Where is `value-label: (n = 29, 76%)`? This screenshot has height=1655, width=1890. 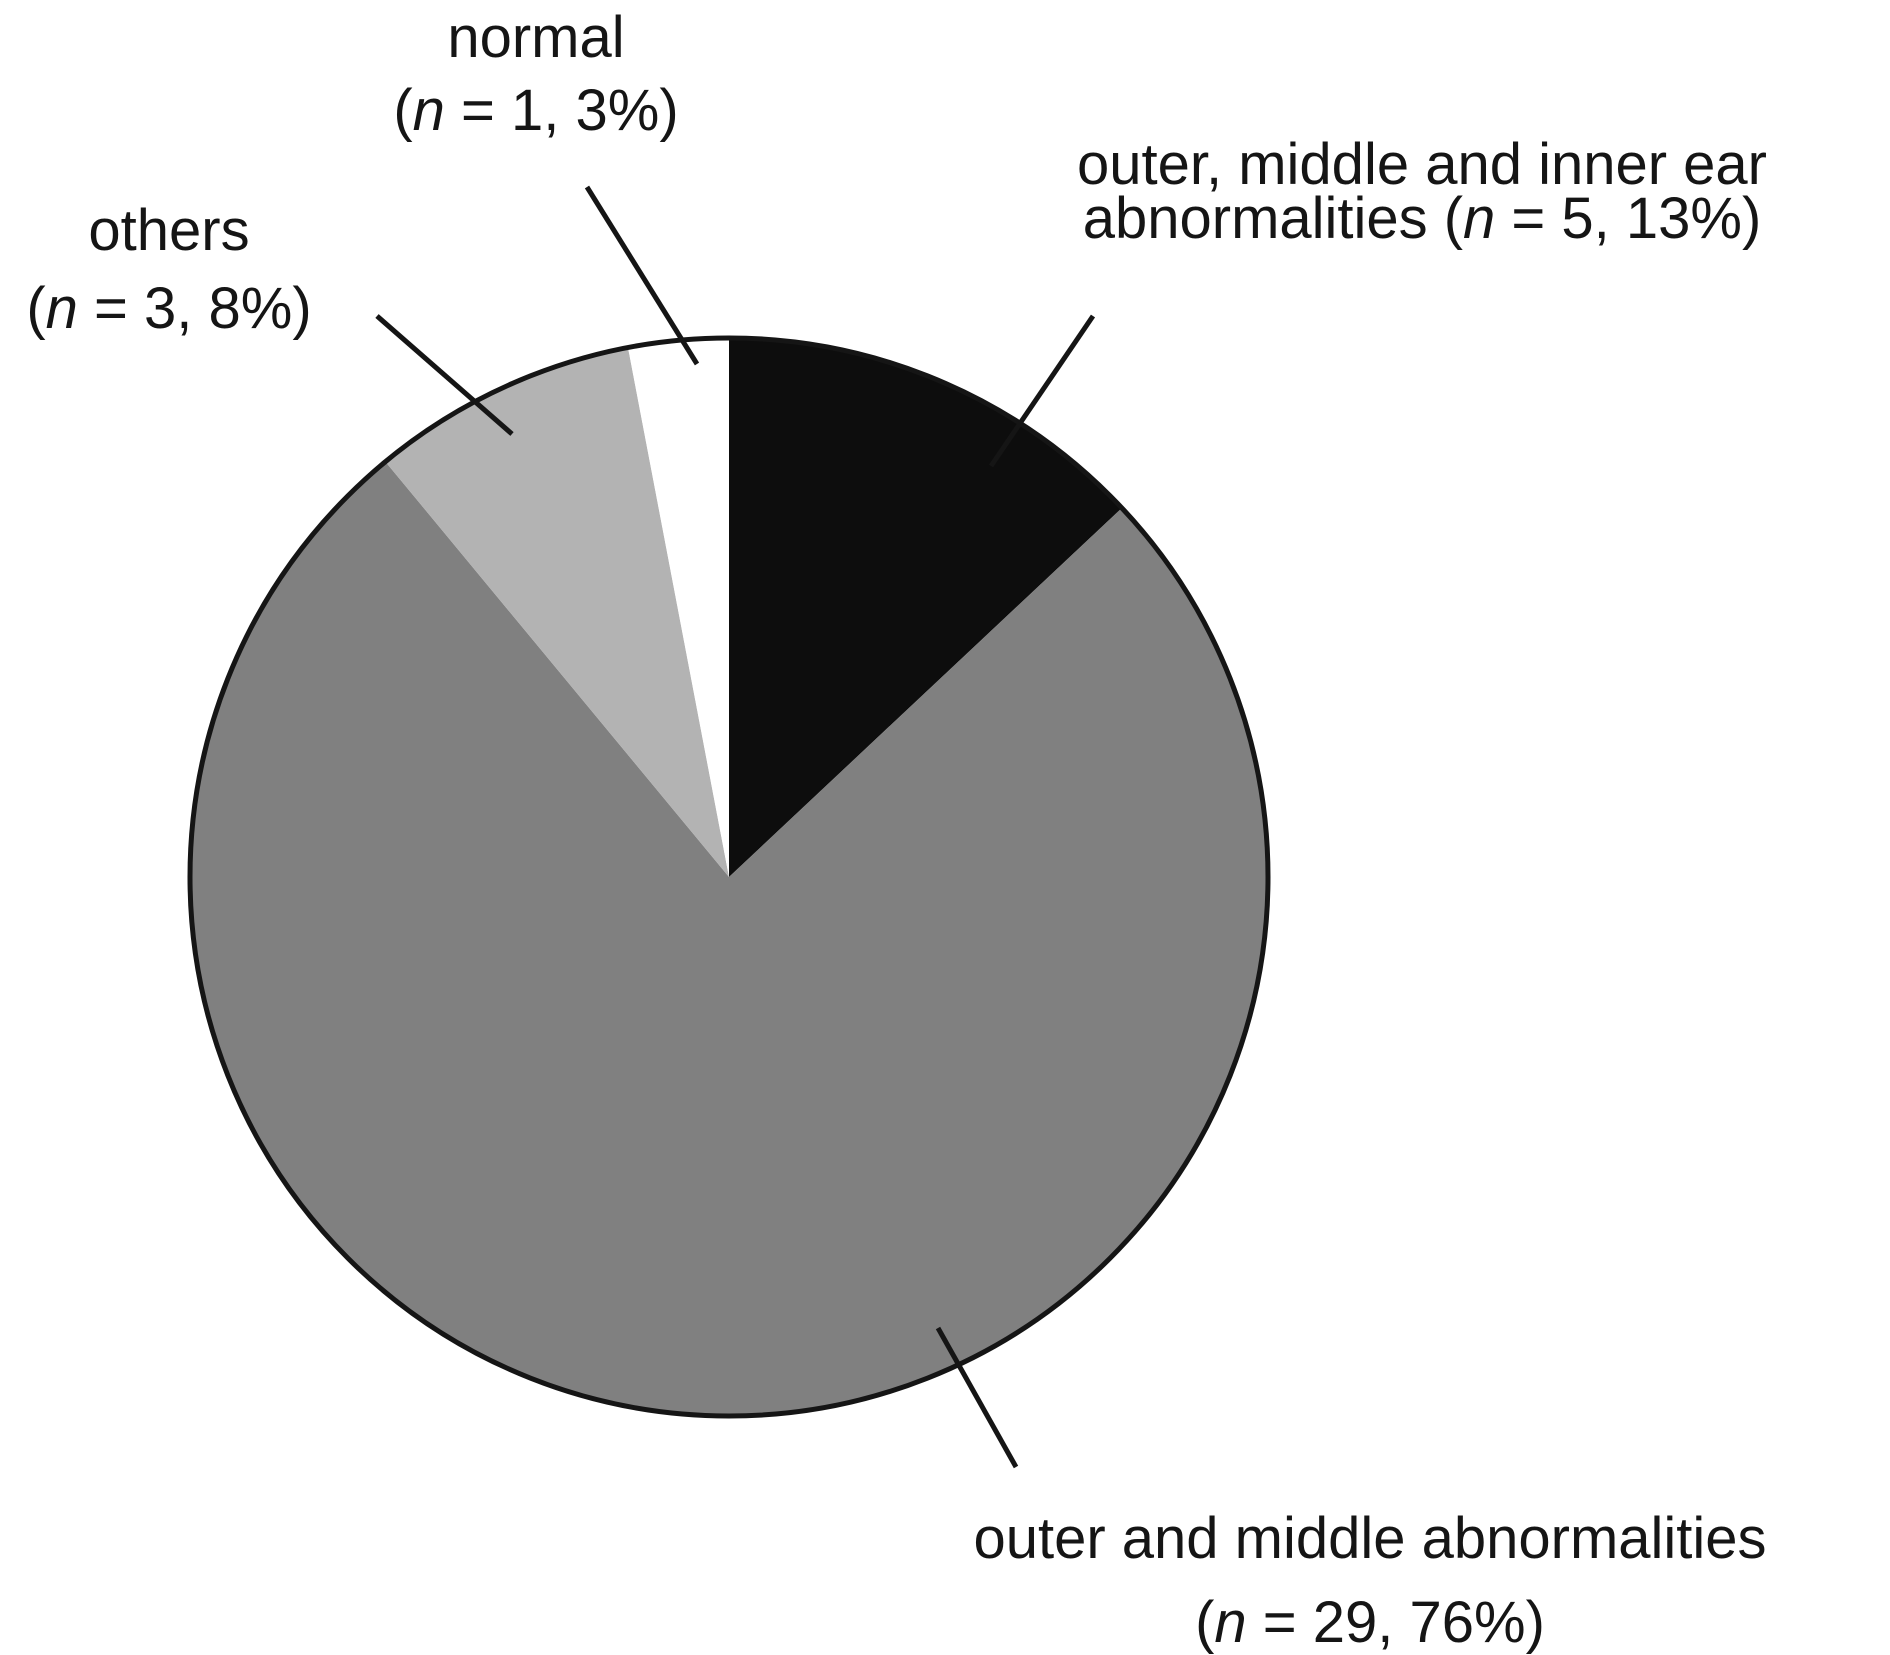 value-label: (n = 29, 76%) is located at coordinates (1370, 1622).